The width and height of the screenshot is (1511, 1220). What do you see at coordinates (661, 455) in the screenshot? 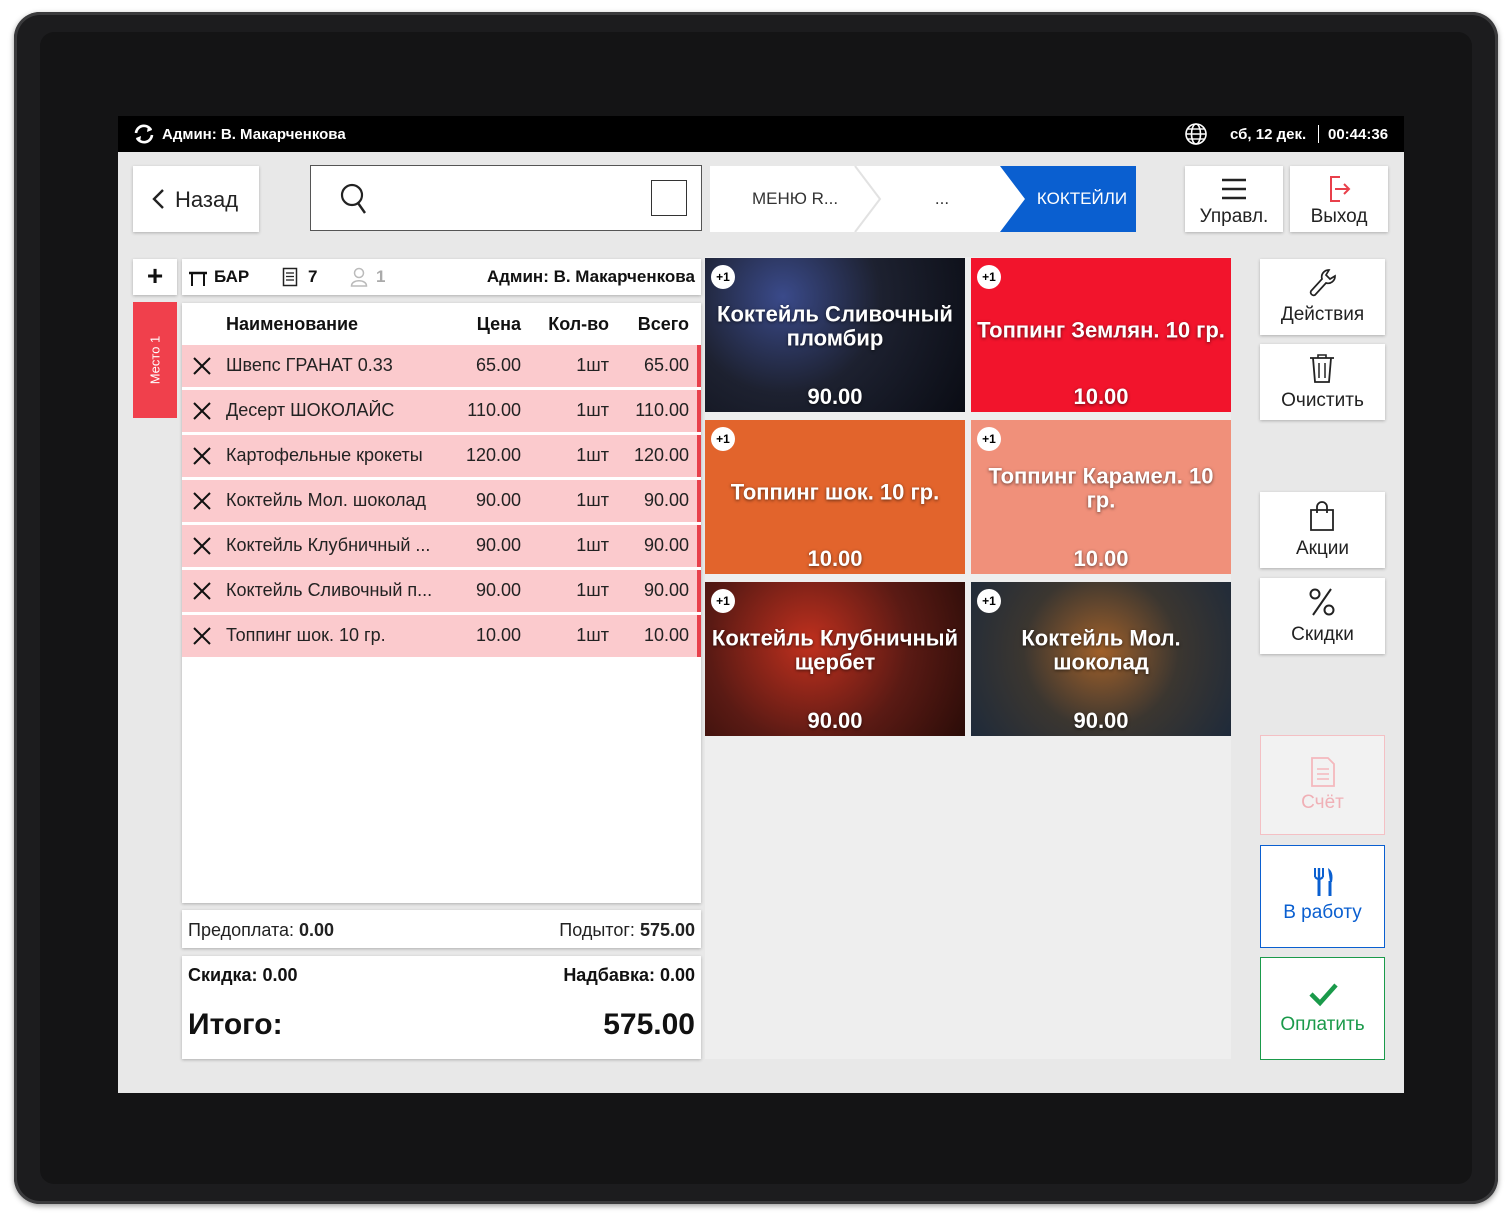
I see `item-total: 120.00` at bounding box center [661, 455].